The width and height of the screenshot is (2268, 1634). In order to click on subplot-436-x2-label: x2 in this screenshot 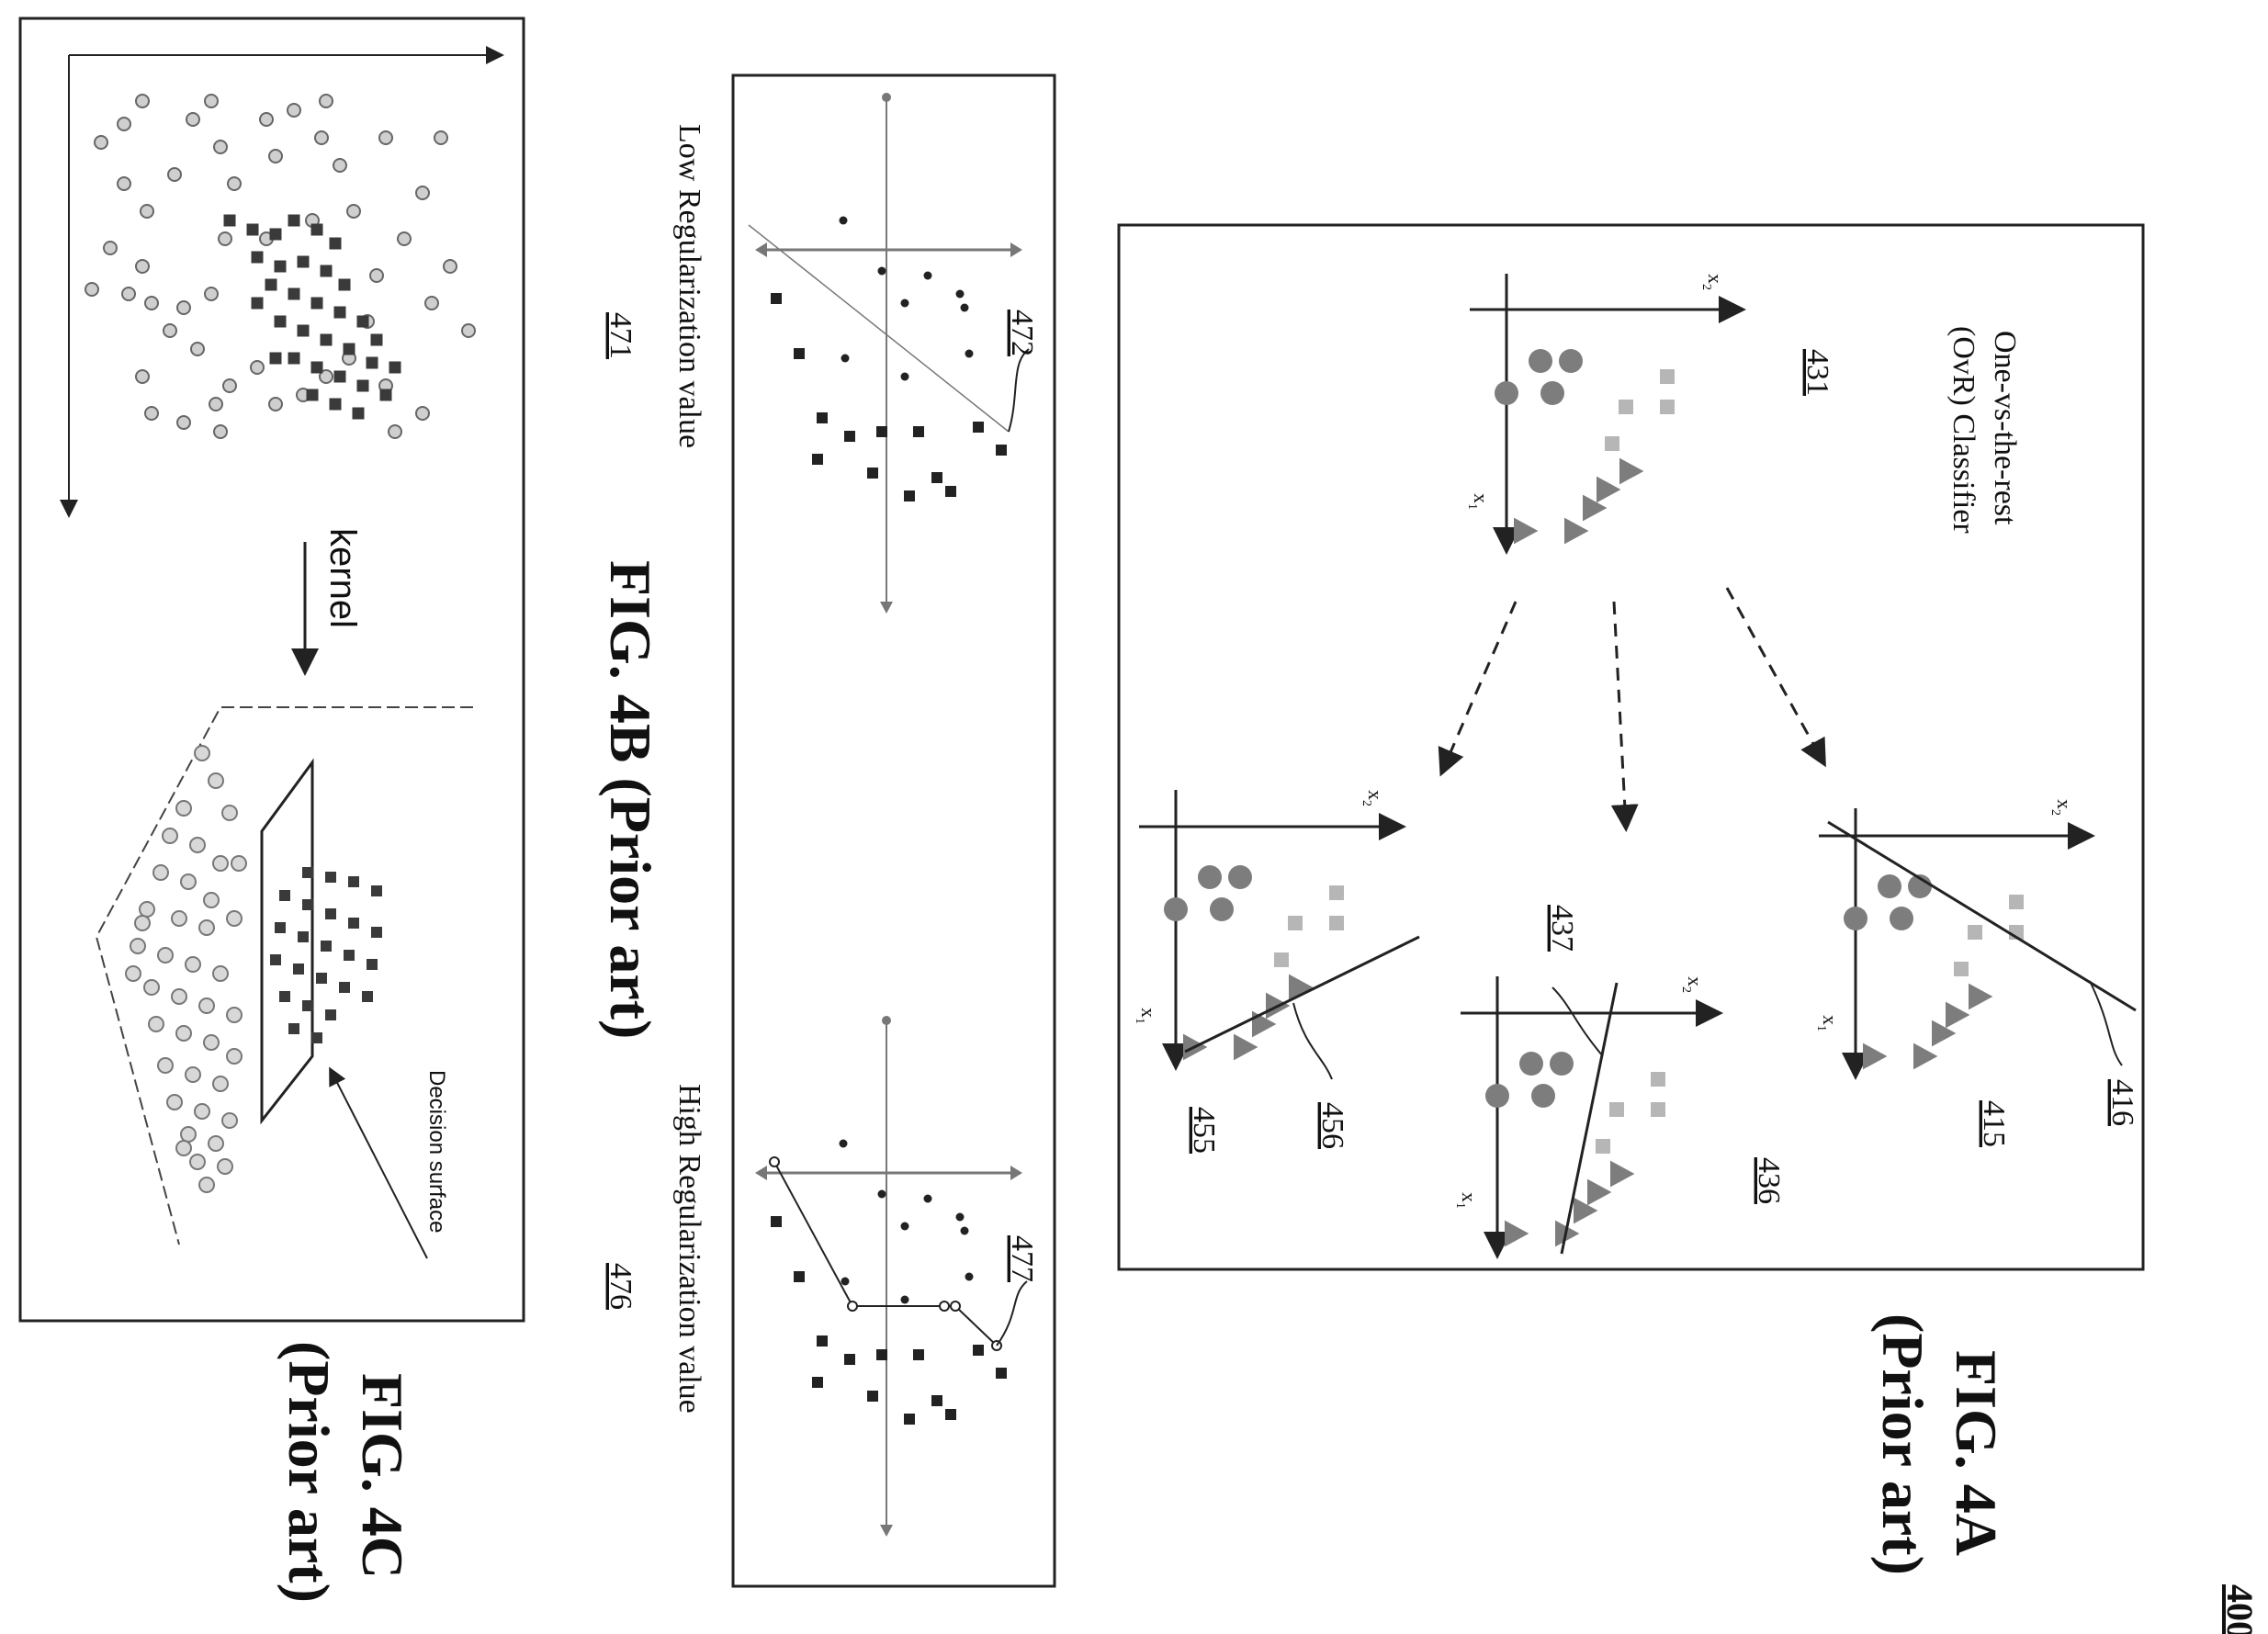, I will do `click(1693, 985)`.